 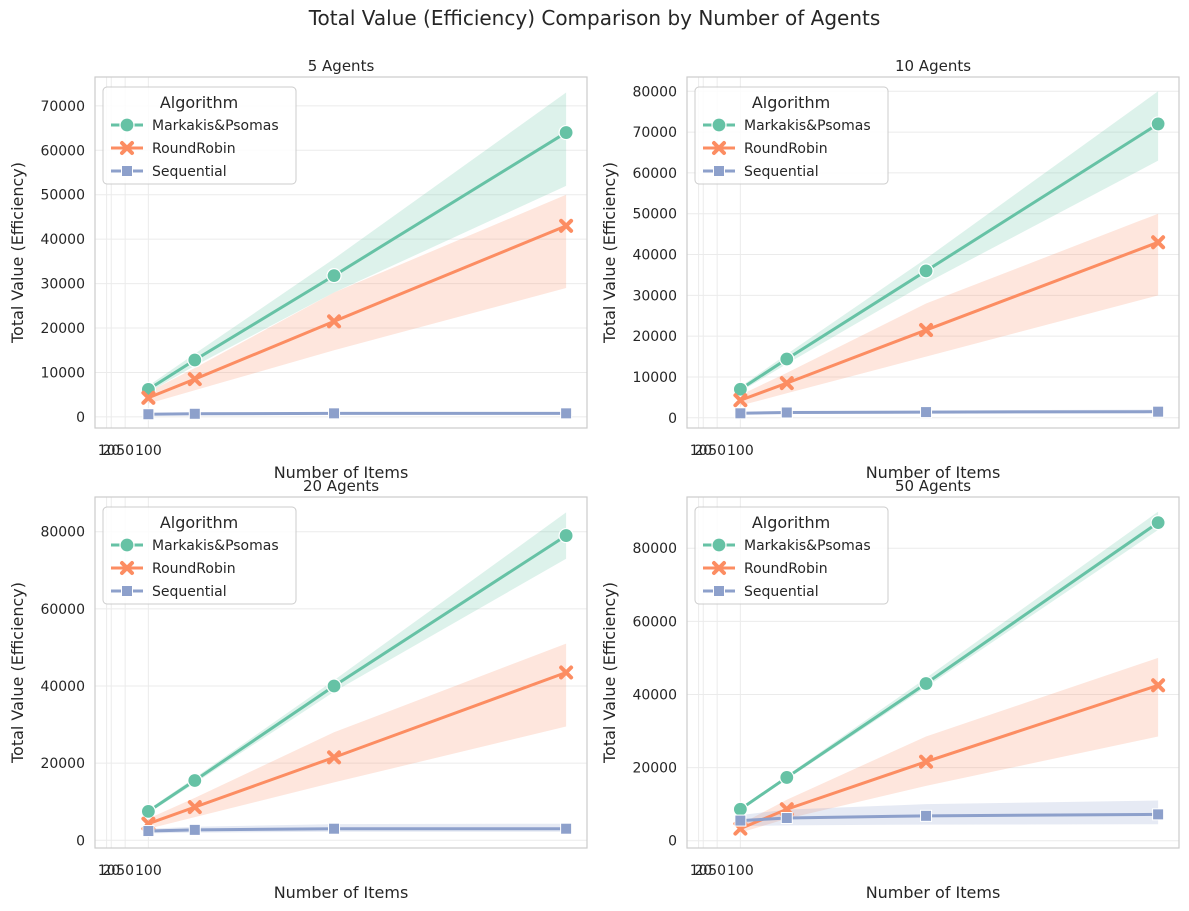 What do you see at coordinates (933, 472) in the screenshot?
I see `x-axis-label: Number of Items` at bounding box center [933, 472].